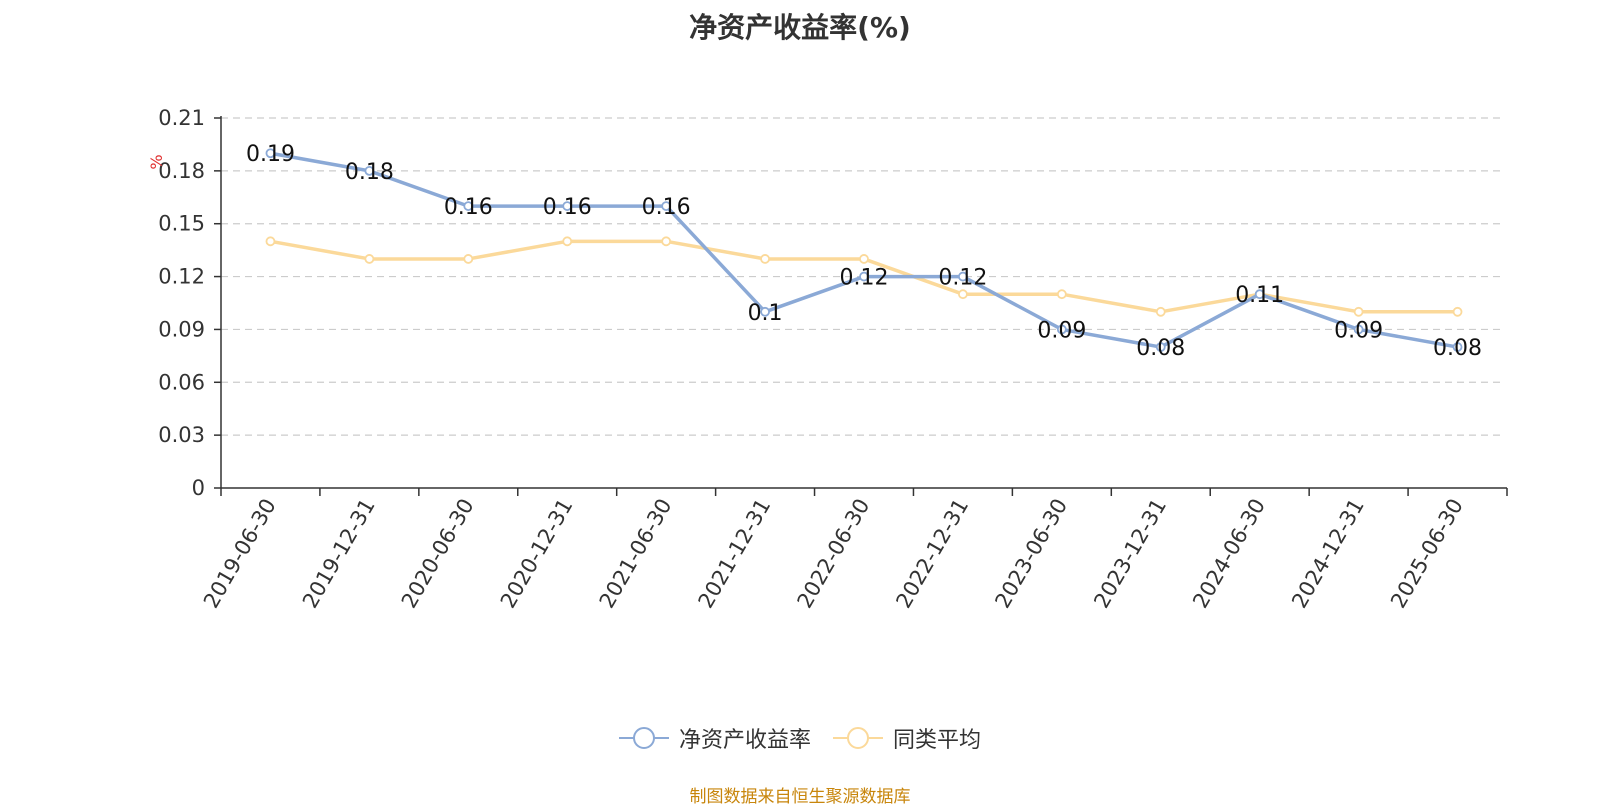 Image resolution: width=1600 pixels, height=807 pixels. What do you see at coordinates (636, 554) in the screenshot?
I see `x-tick-label: 2021-06-30` at bounding box center [636, 554].